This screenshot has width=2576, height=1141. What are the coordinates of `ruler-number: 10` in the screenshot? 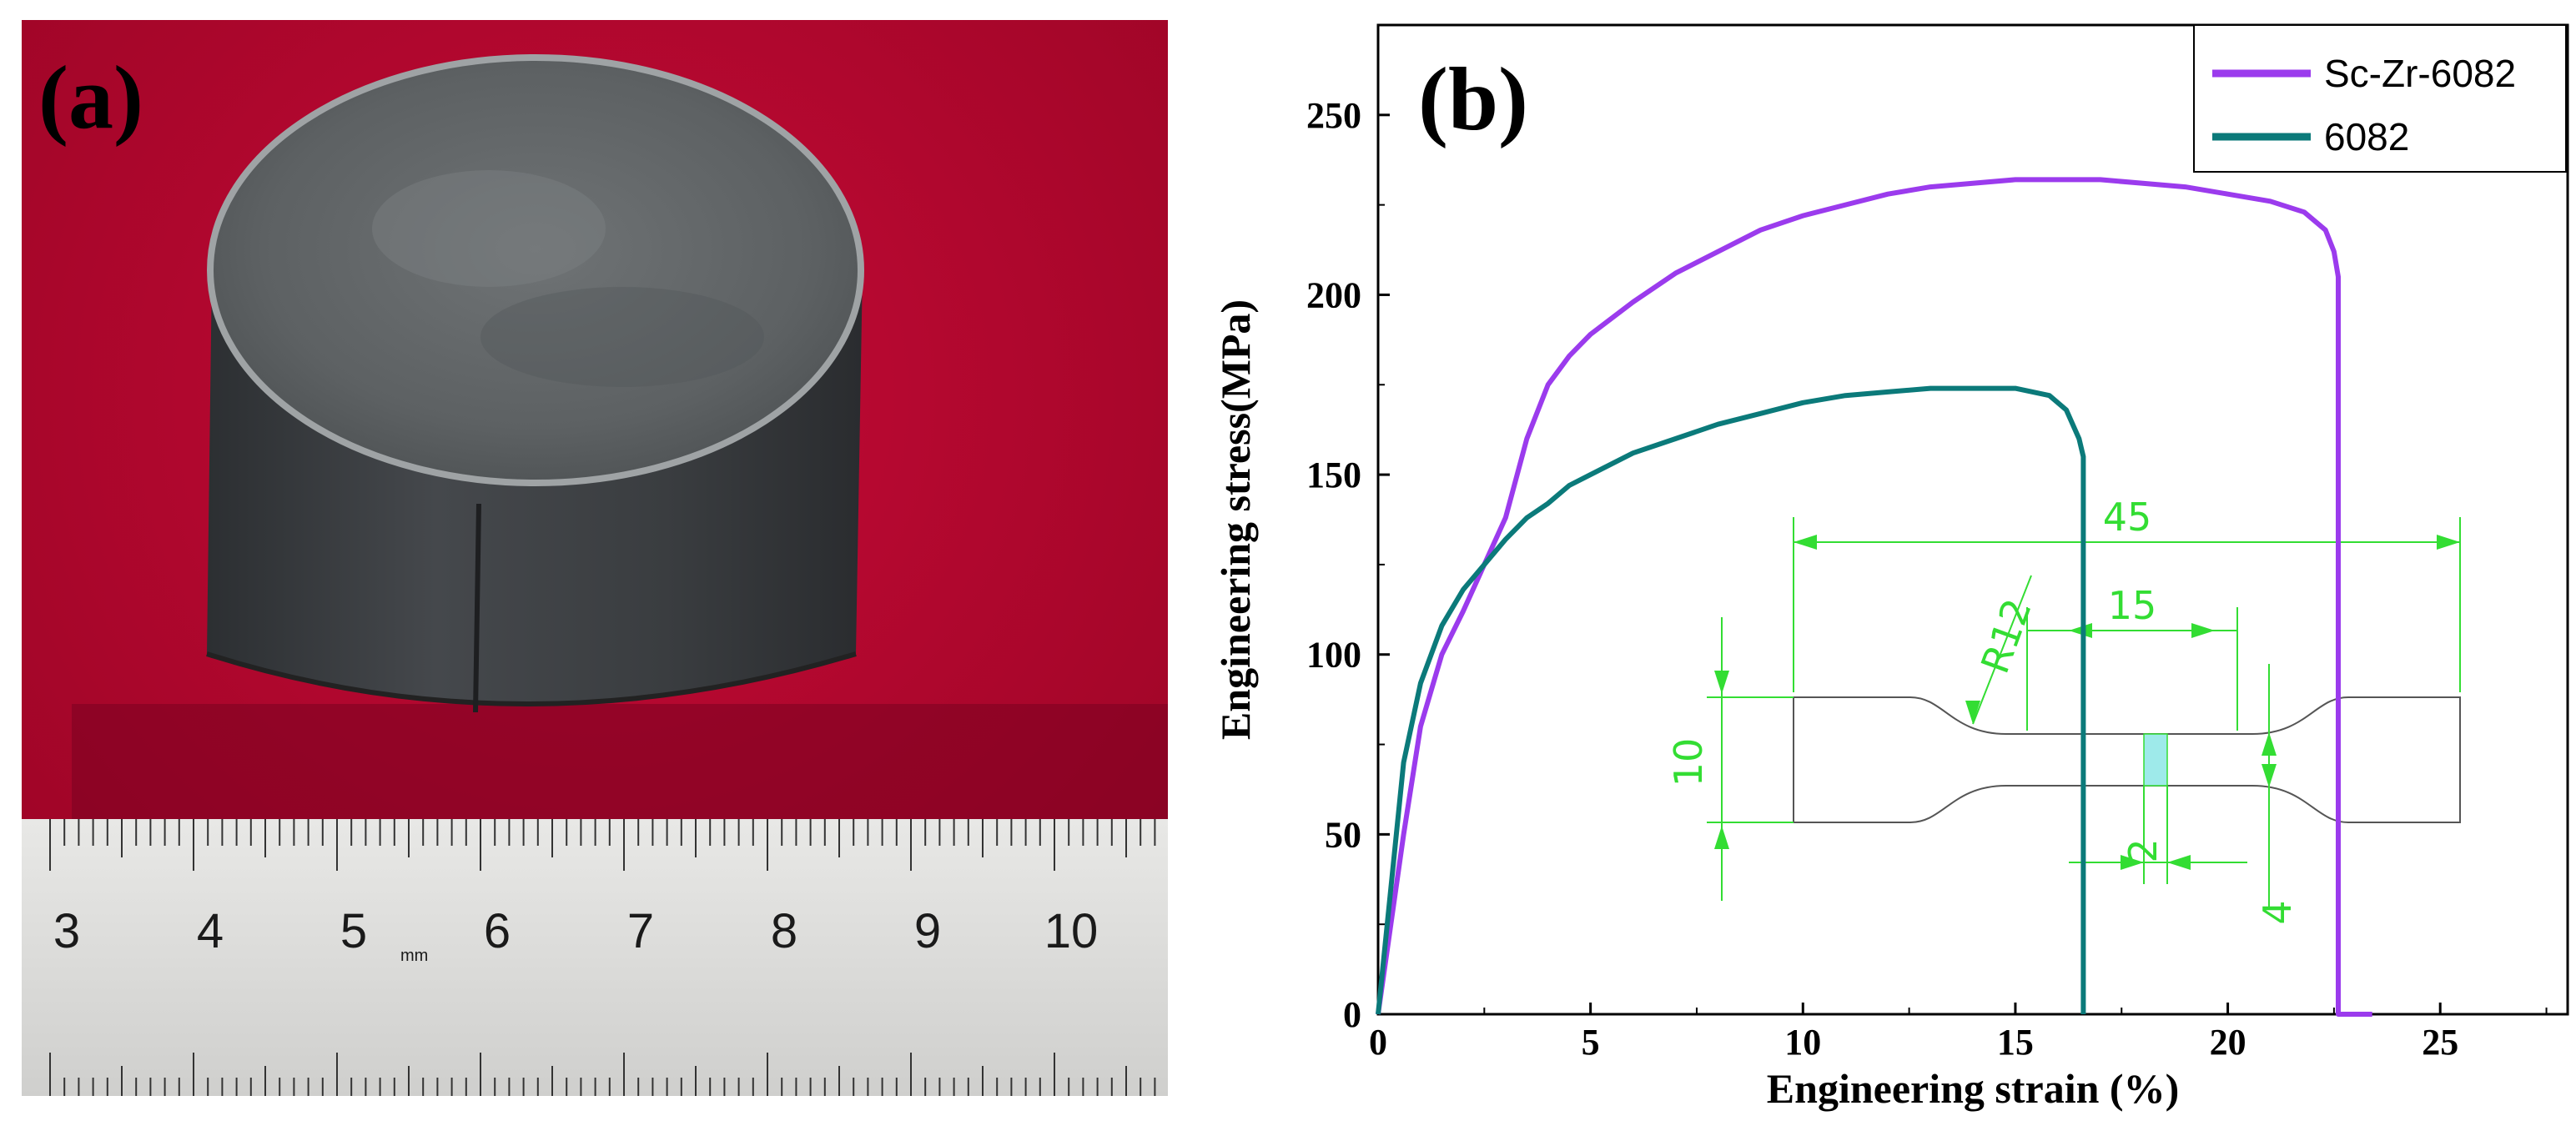 It's located at (1071, 931).